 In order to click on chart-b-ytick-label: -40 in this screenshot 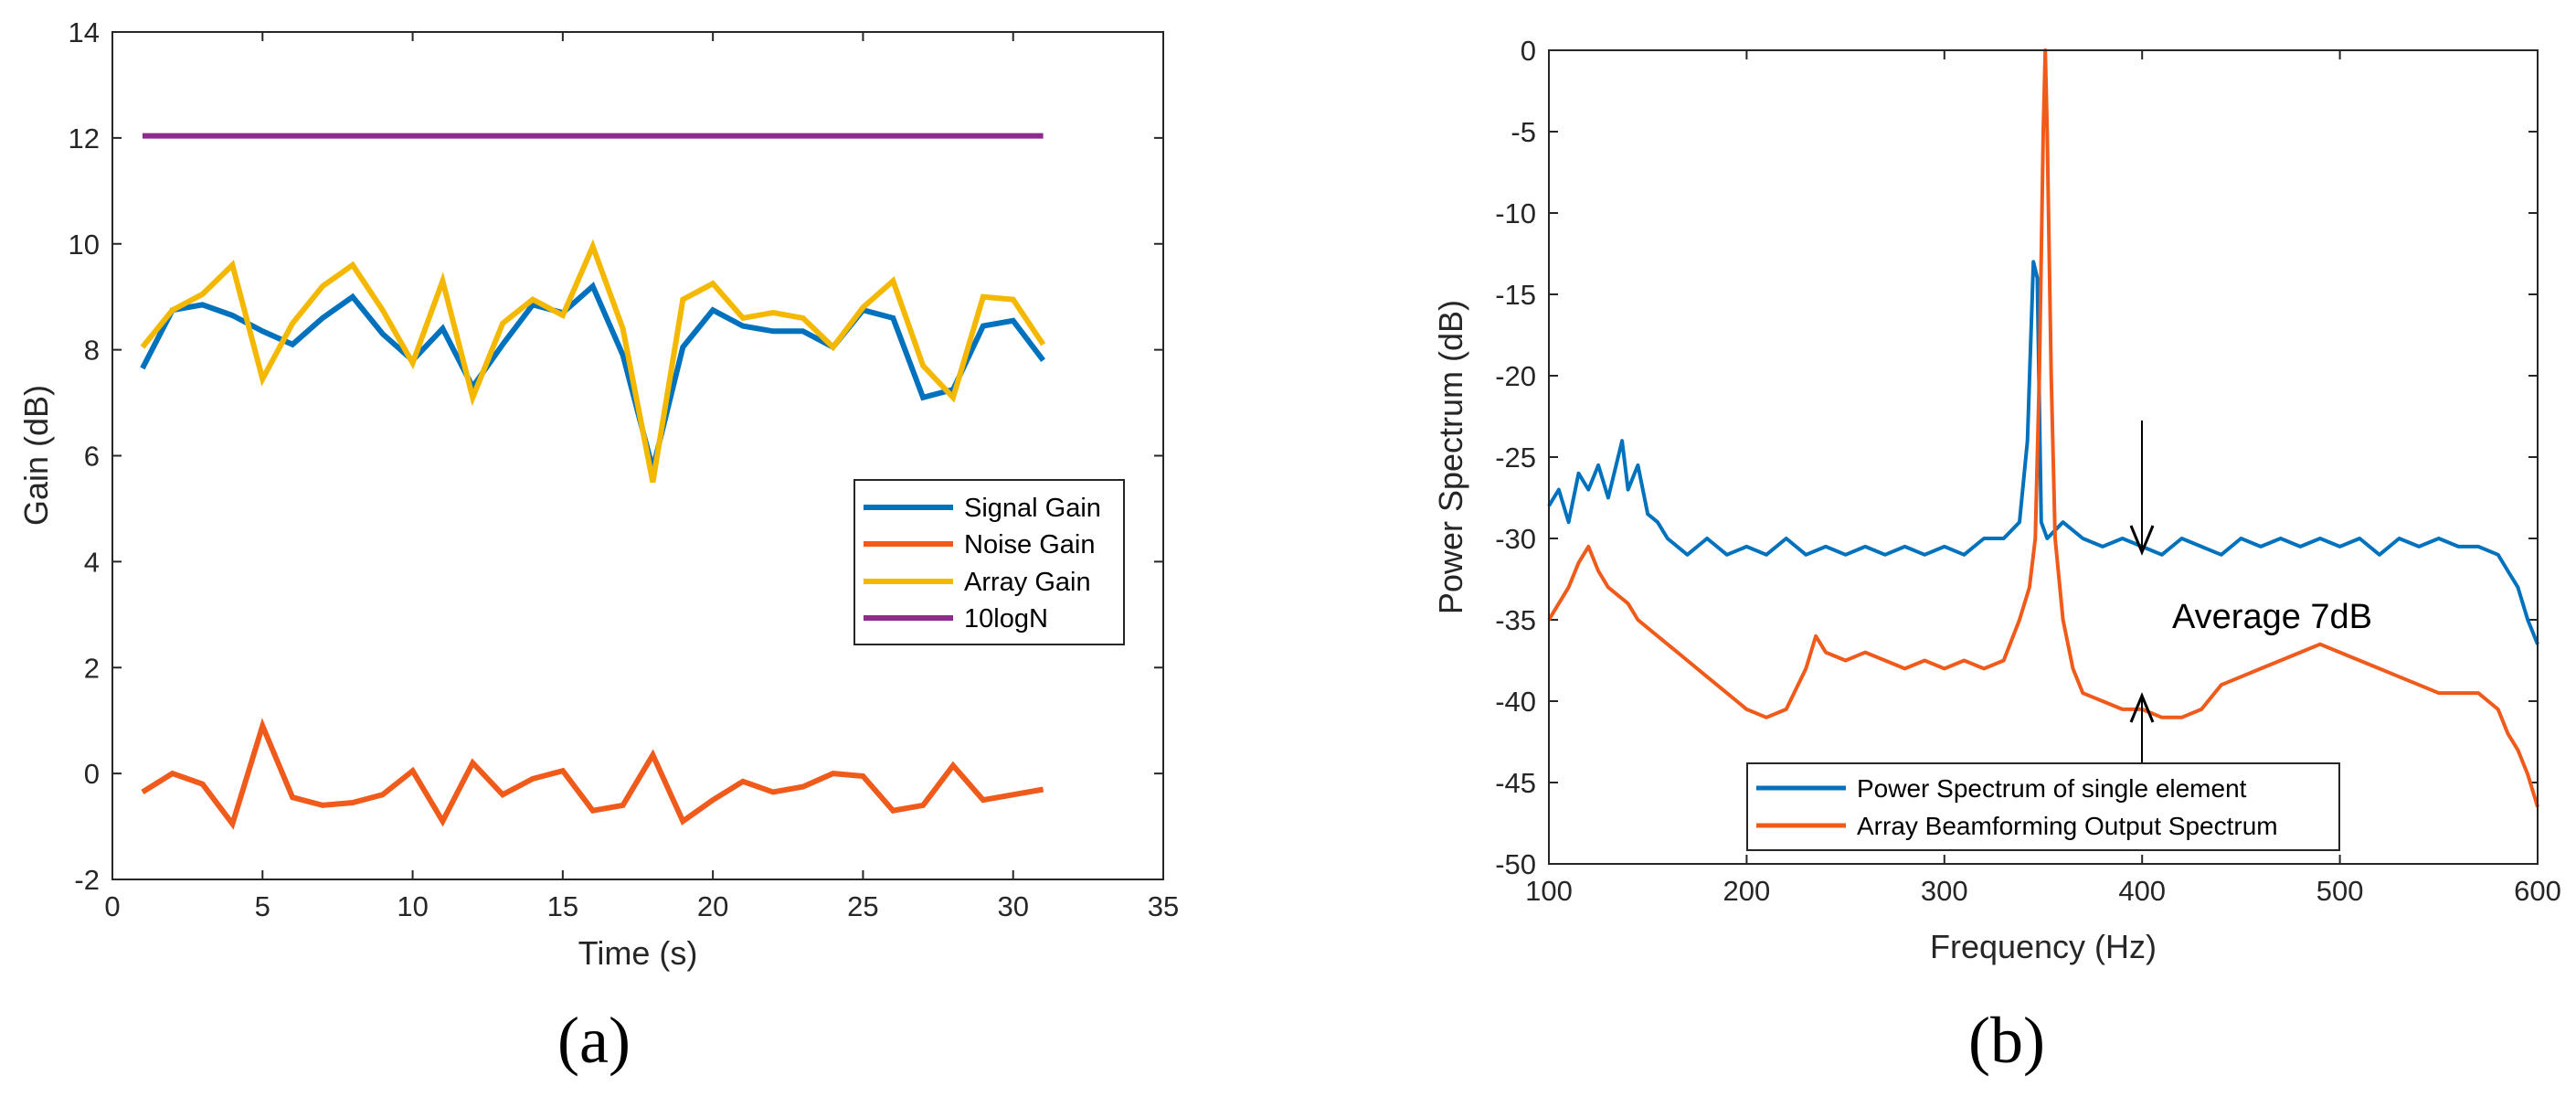, I will do `click(1515, 702)`.